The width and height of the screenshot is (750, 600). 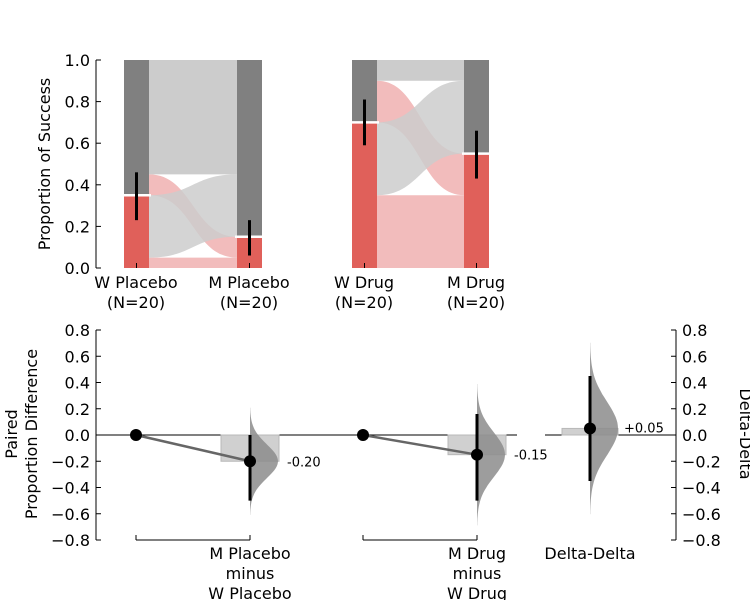 I want to click on comparison-label-line: M Drug, so click(x=477, y=553).